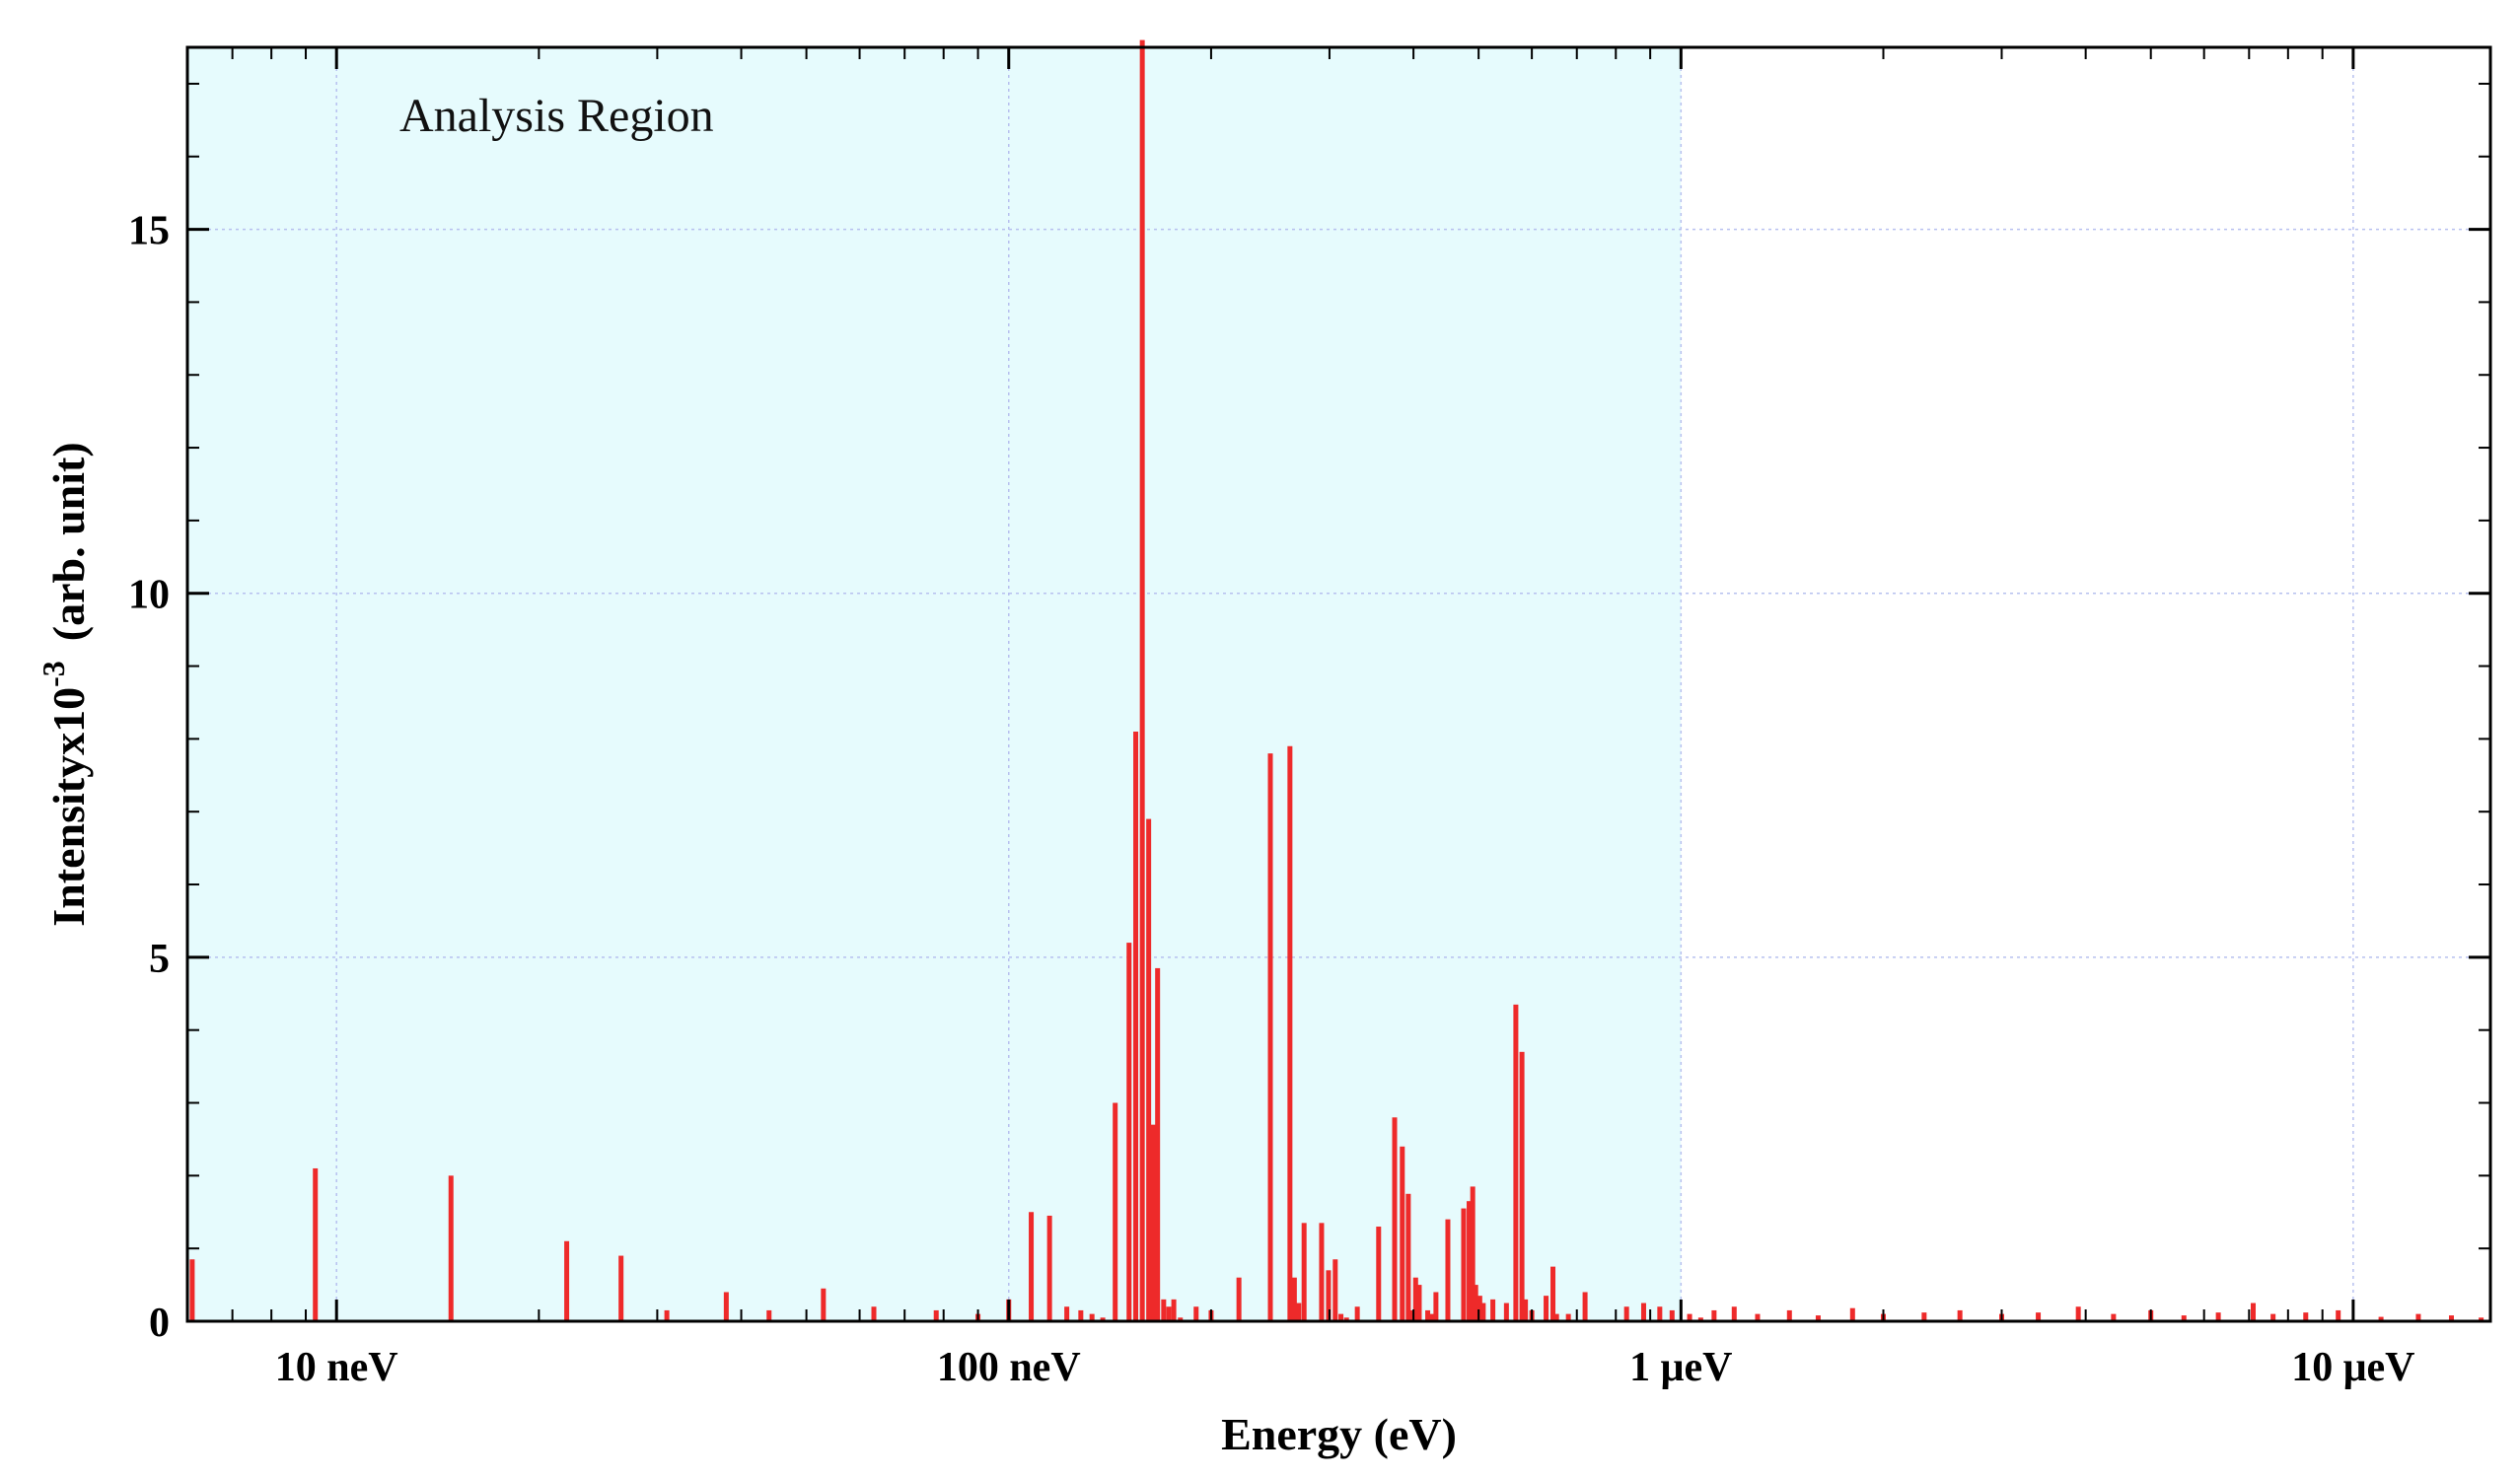 The image size is (2520, 1479). Describe the element at coordinates (336, 1367) in the screenshot. I see `x-tick-label: 10 neV` at that location.